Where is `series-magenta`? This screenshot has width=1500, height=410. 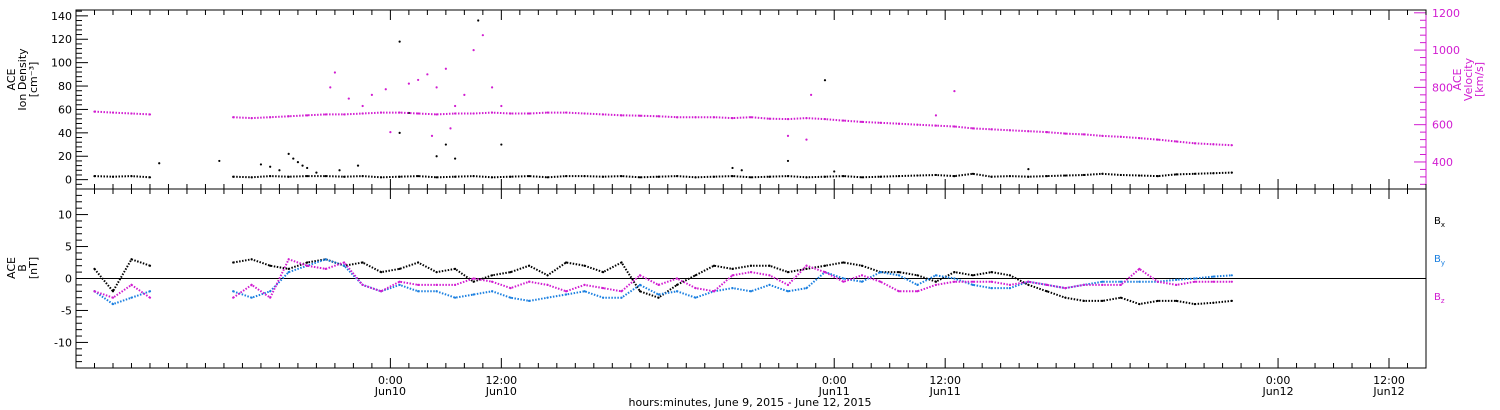 series-magenta is located at coordinates (663, 128).